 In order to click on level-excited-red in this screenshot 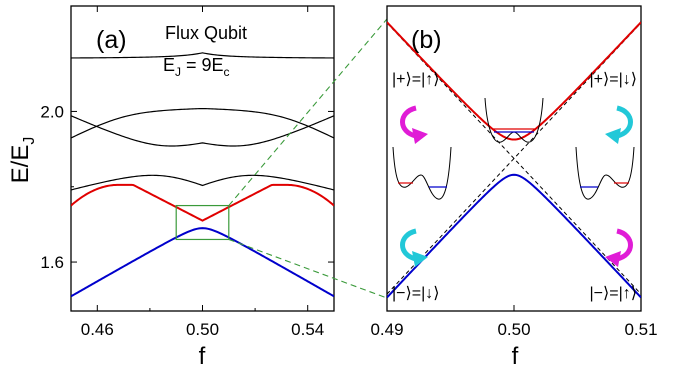, I will do `click(514, 81)`.